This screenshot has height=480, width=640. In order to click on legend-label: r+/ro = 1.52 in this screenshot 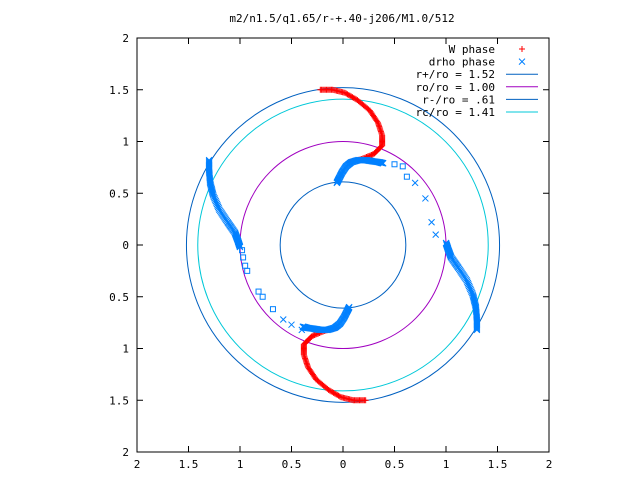, I will do `click(455, 74)`.